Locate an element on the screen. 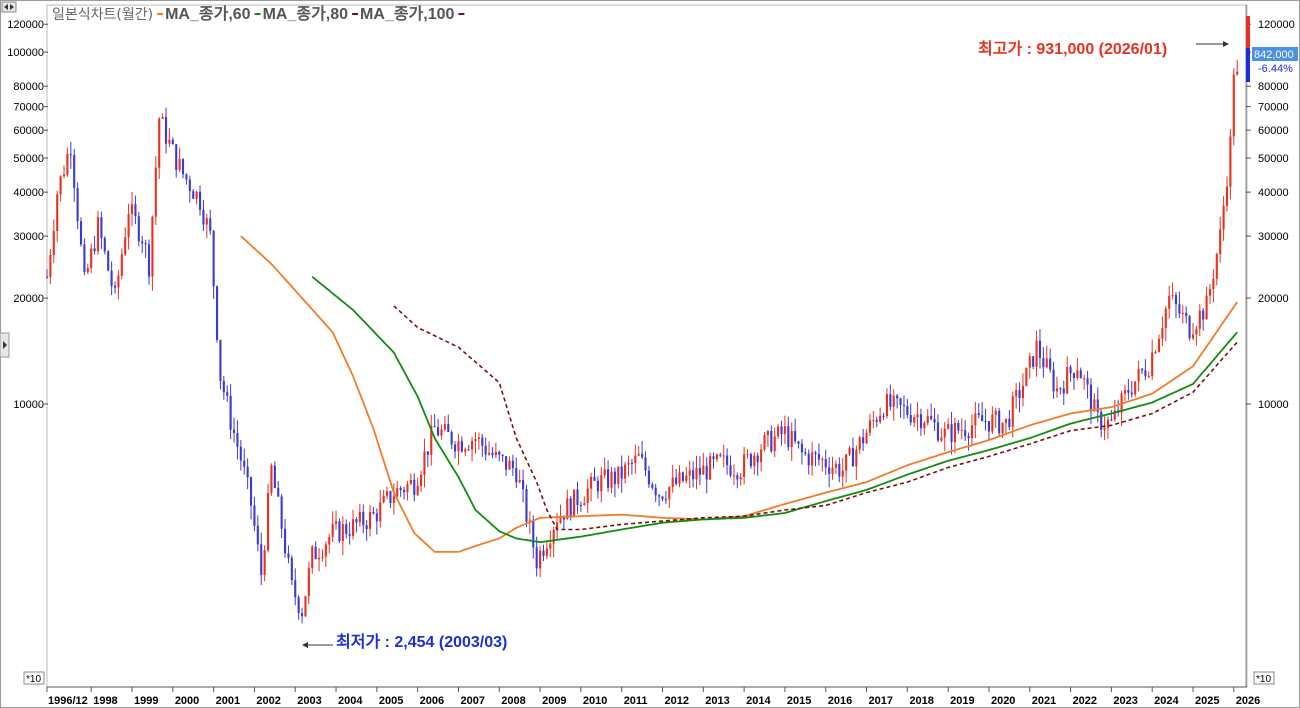 The image size is (1300, 708). legend-title: 일본식차트(월간) is located at coordinates (102, 15).